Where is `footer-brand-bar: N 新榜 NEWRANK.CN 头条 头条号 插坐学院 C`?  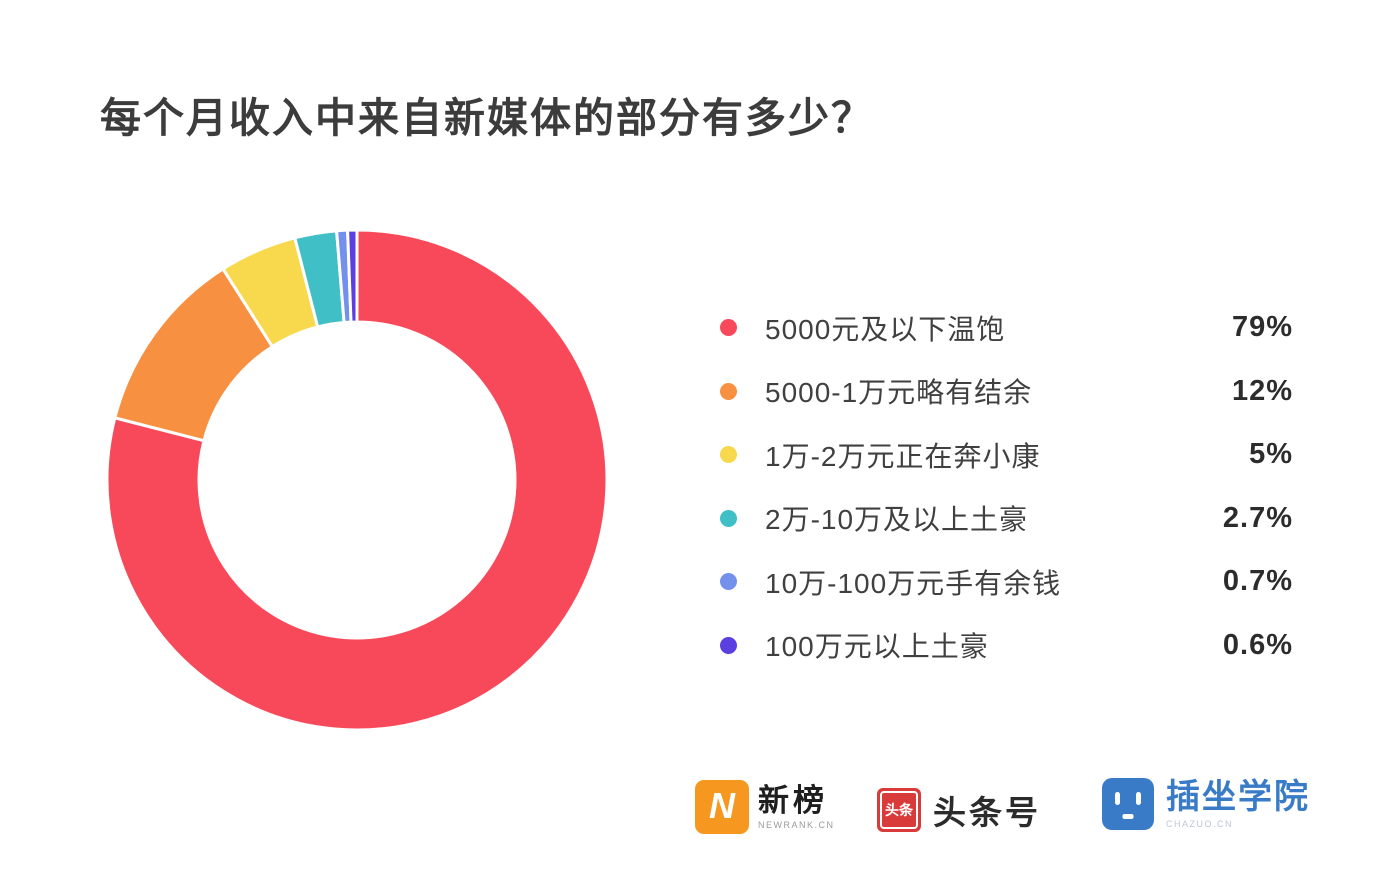
footer-brand-bar: N 新榜 NEWRANK.CN 头条 头条号 插坐学院 C is located at coordinates (699, 812).